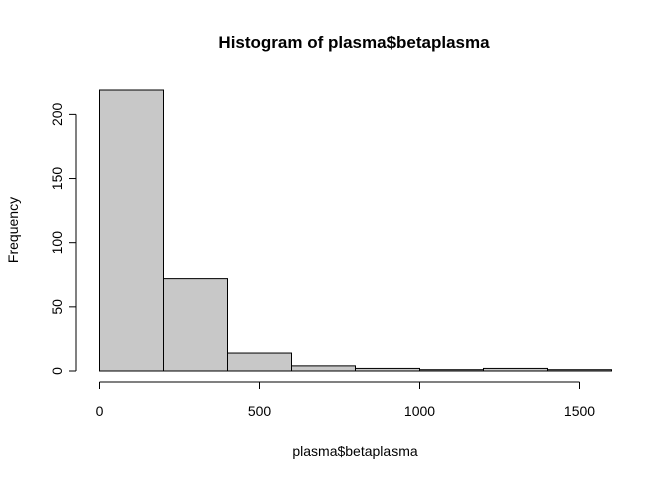 This screenshot has height=480, width=672. Describe the element at coordinates (57, 114) in the screenshot. I see `y-tick-label: 200` at that location.